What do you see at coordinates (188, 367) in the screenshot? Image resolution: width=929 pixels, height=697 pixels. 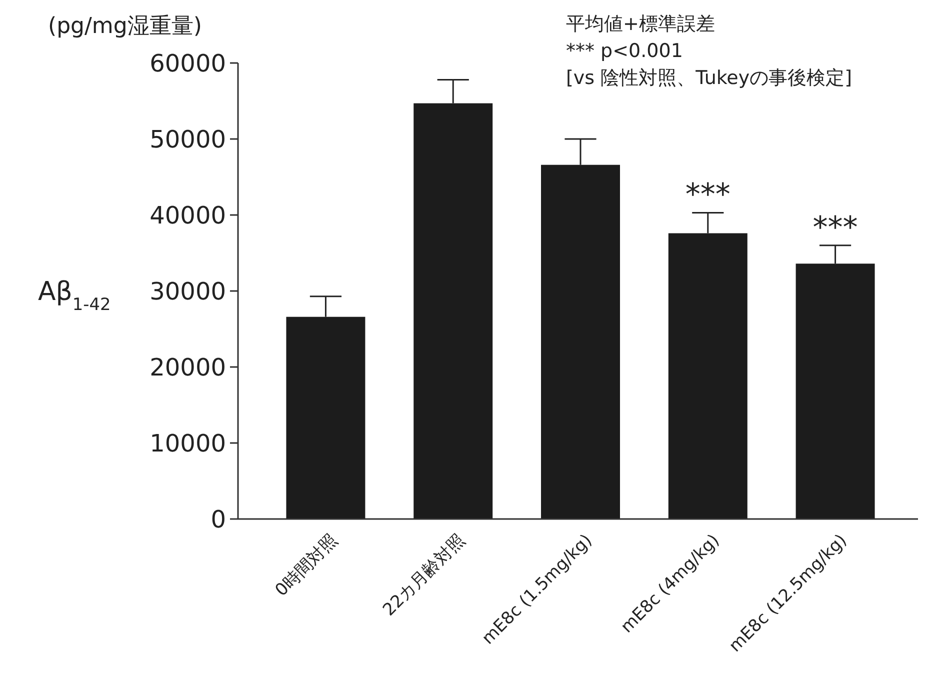 I see `y-tick-label: 20000` at bounding box center [188, 367].